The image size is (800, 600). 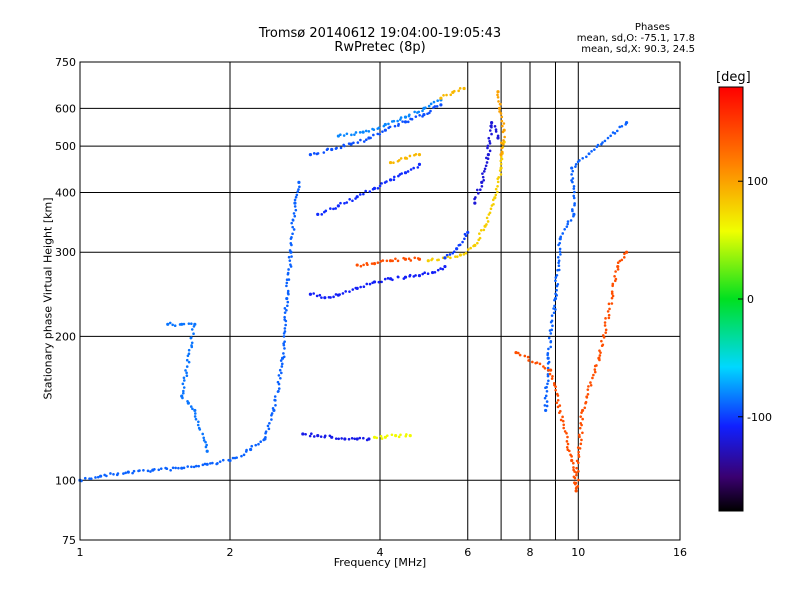 What do you see at coordinates (757, 181) in the screenshot?
I see `colorbar-tick-label: 100` at bounding box center [757, 181].